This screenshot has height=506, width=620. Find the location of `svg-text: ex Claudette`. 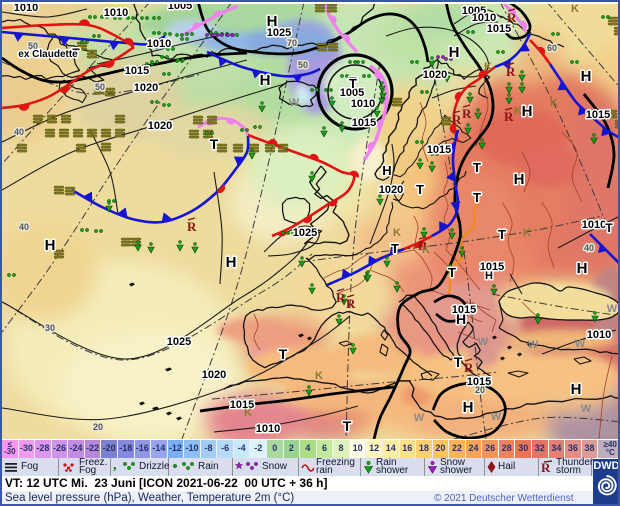

svg-text: ex Claudette is located at coordinates (48, 54).